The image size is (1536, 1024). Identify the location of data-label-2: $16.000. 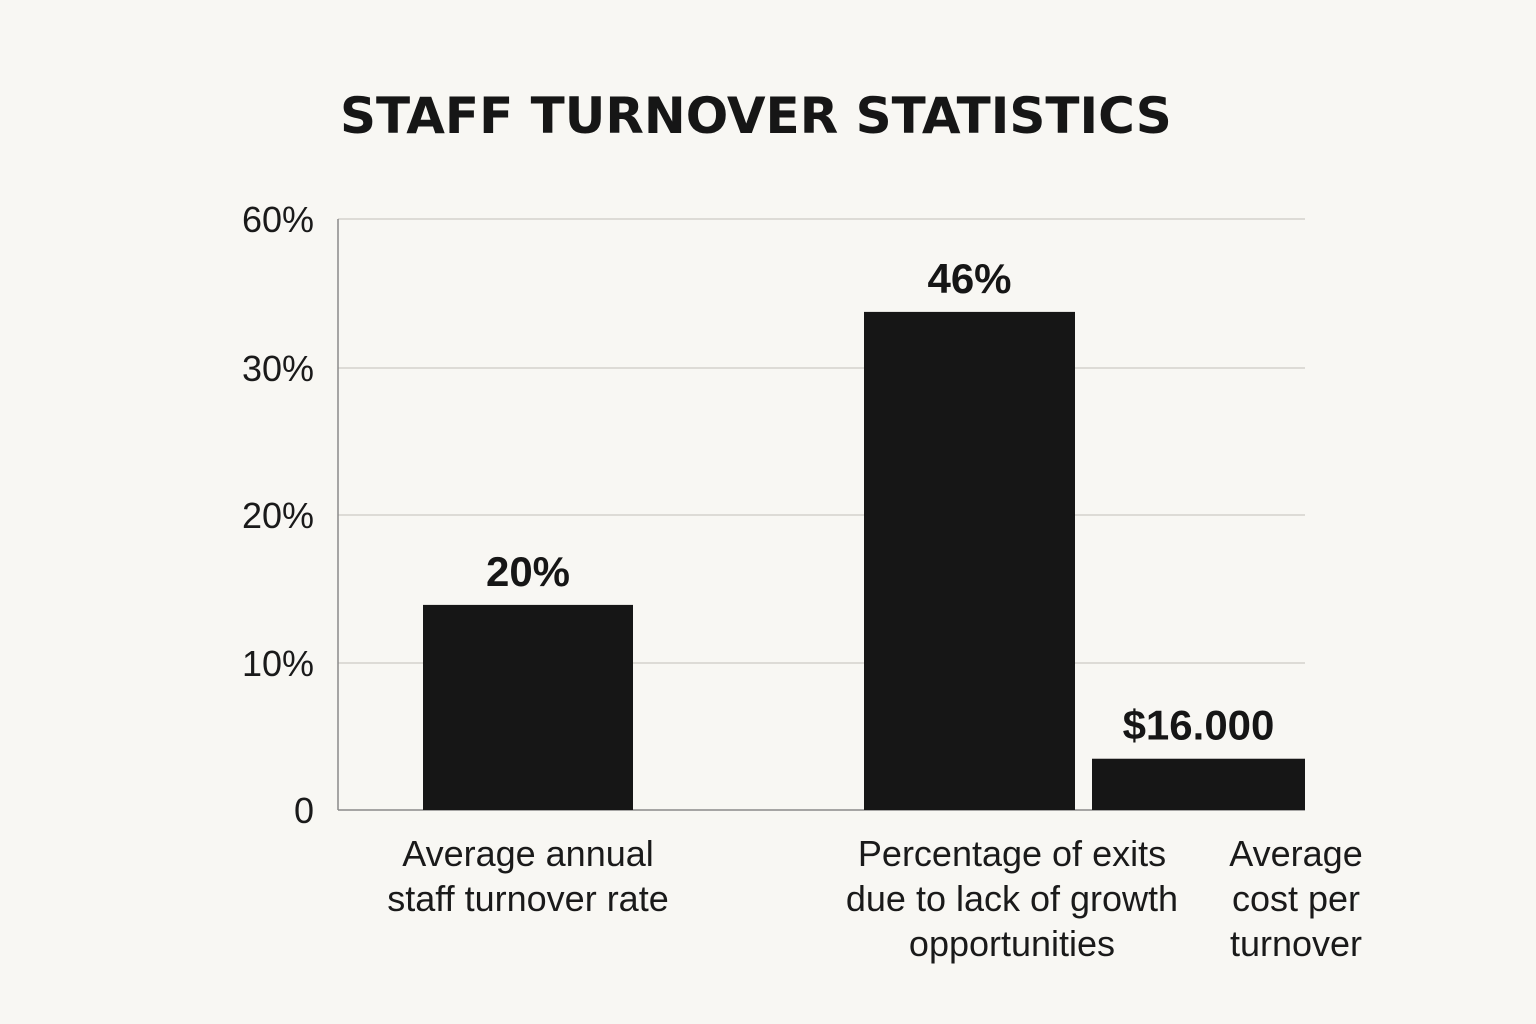
(1199, 725).